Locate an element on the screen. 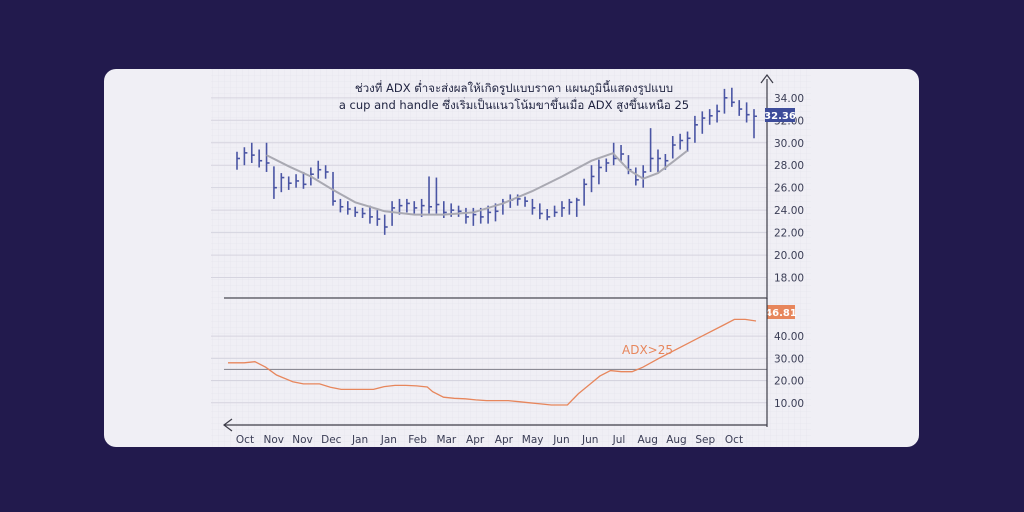 The height and width of the screenshot is (512, 1024). price-tick-label: 24.00 is located at coordinates (789, 211).